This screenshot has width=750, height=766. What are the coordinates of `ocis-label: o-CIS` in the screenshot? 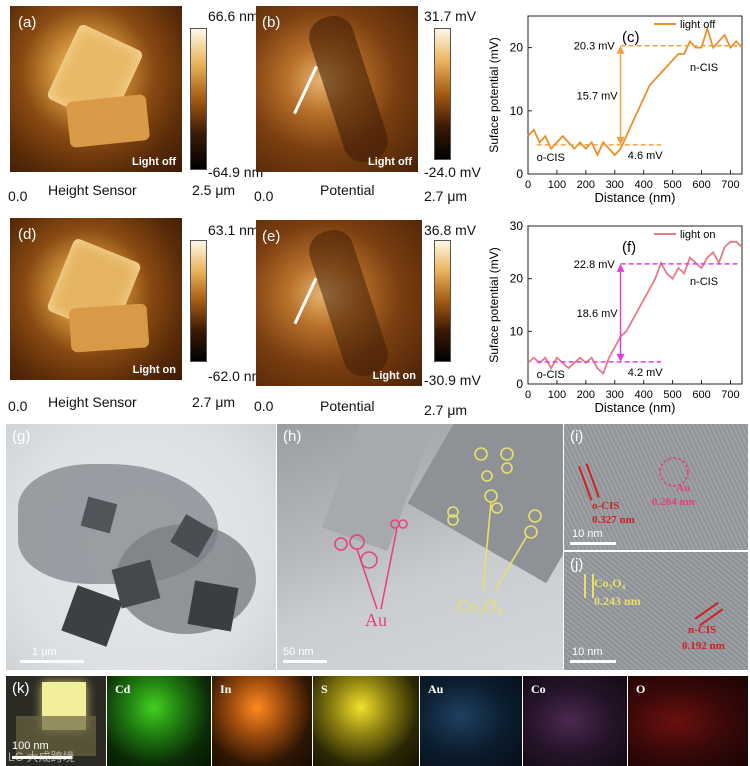 It's located at (606, 506).